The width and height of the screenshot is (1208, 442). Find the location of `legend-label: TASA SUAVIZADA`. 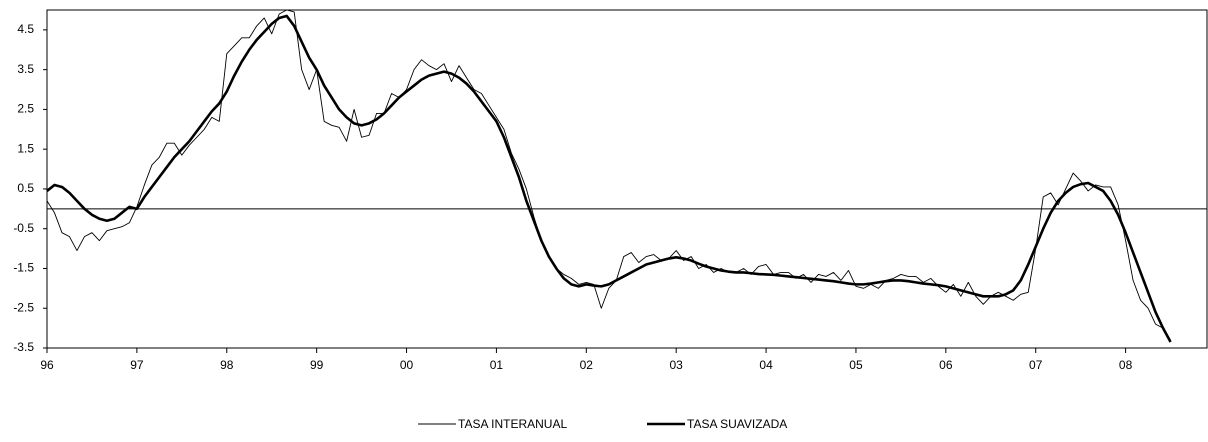

legend-label: TASA SUAVIZADA is located at coordinates (737, 424).